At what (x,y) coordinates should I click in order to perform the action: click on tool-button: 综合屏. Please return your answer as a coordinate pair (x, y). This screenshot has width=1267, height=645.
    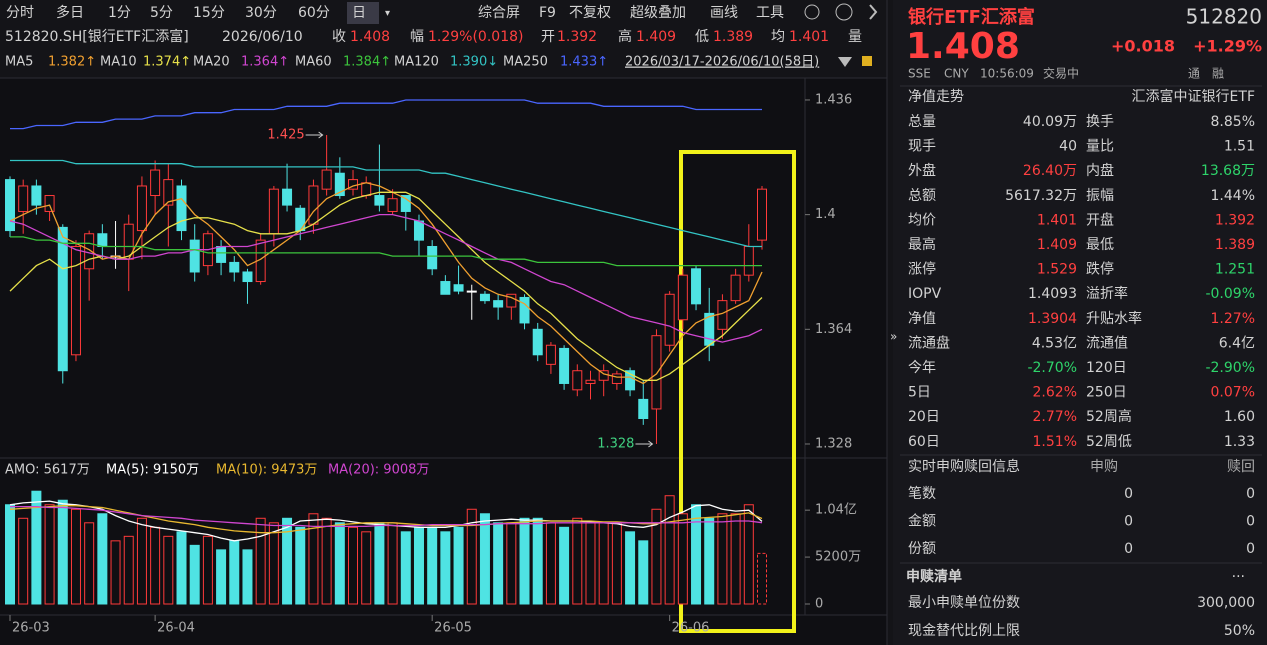
    Looking at the image, I should click on (499, 13).